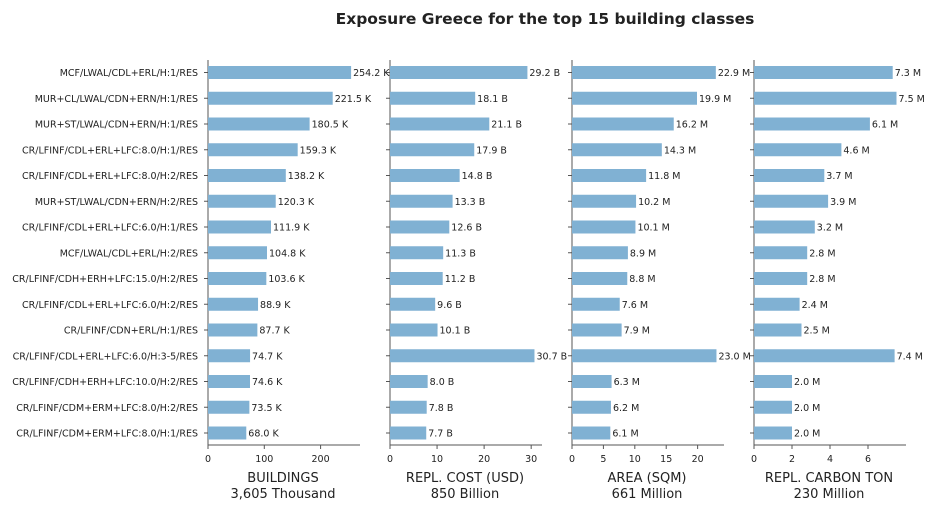 The height and width of the screenshot is (514, 936). What do you see at coordinates (544, 73) in the screenshot?
I see `bar-value-label: 29.2 B` at bounding box center [544, 73].